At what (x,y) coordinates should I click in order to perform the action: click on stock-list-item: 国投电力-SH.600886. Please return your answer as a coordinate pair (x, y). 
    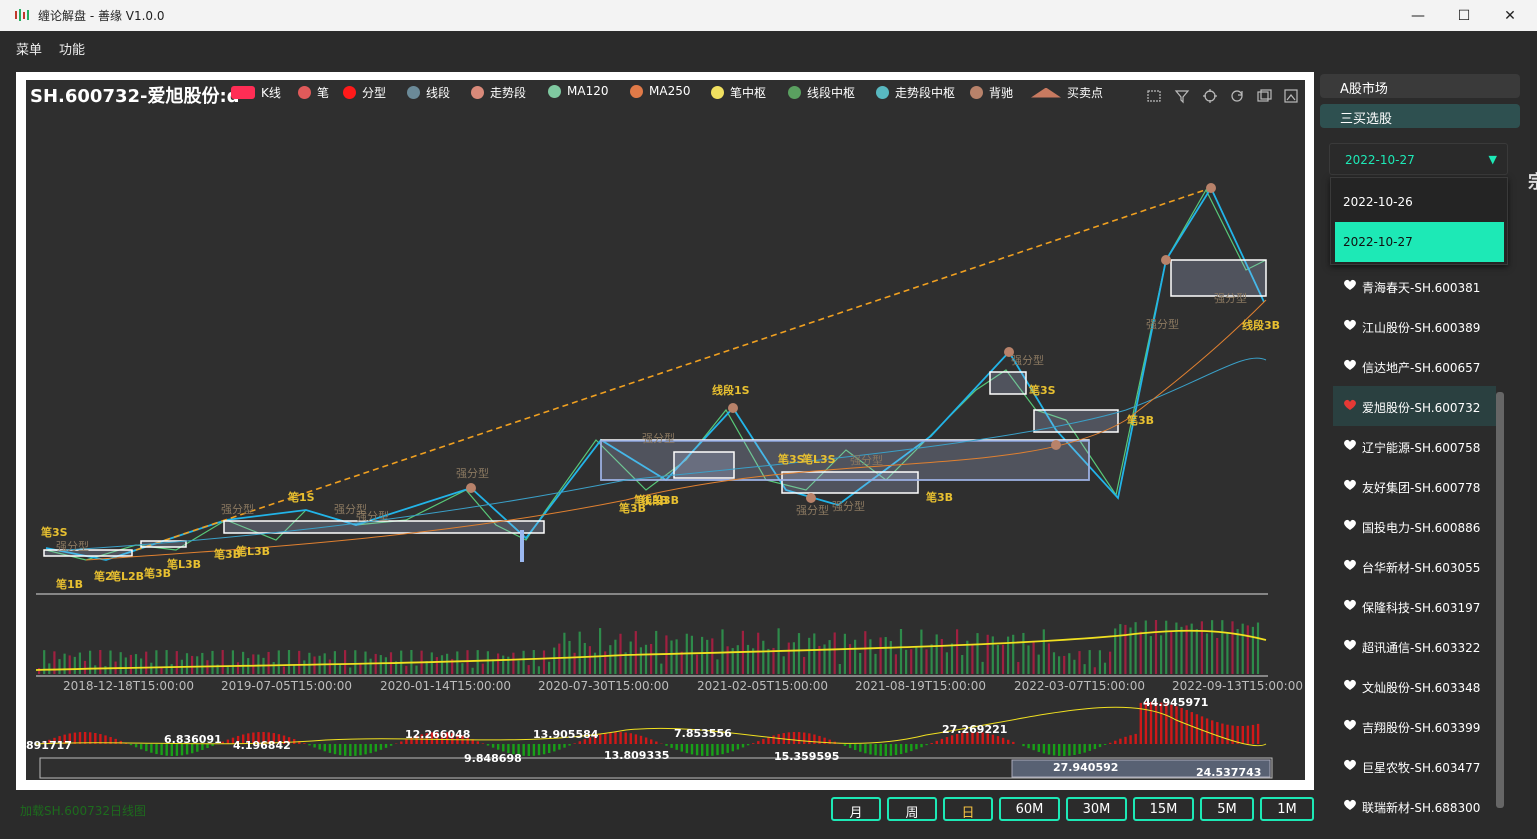
    Looking at the image, I should click on (1414, 526).